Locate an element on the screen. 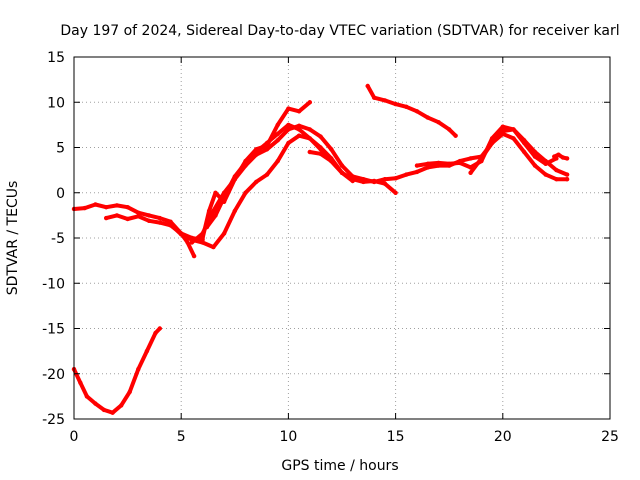 This screenshot has width=640, height=480. y-tick-label: 5 is located at coordinates (60, 149).